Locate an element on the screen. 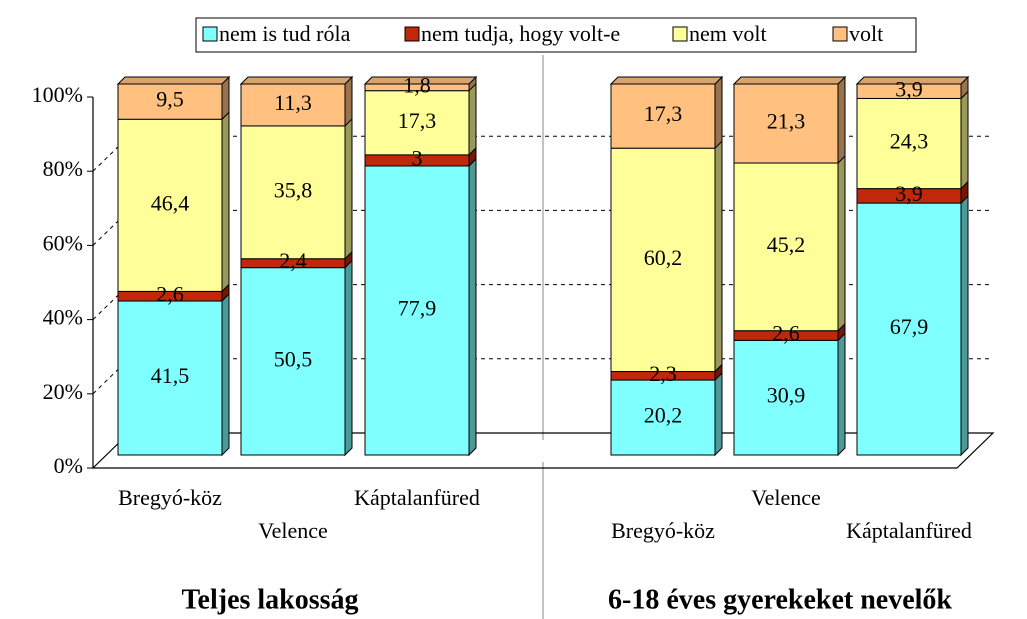 The width and height of the screenshot is (1027, 619). data-label: 11,3 is located at coordinates (293, 102).